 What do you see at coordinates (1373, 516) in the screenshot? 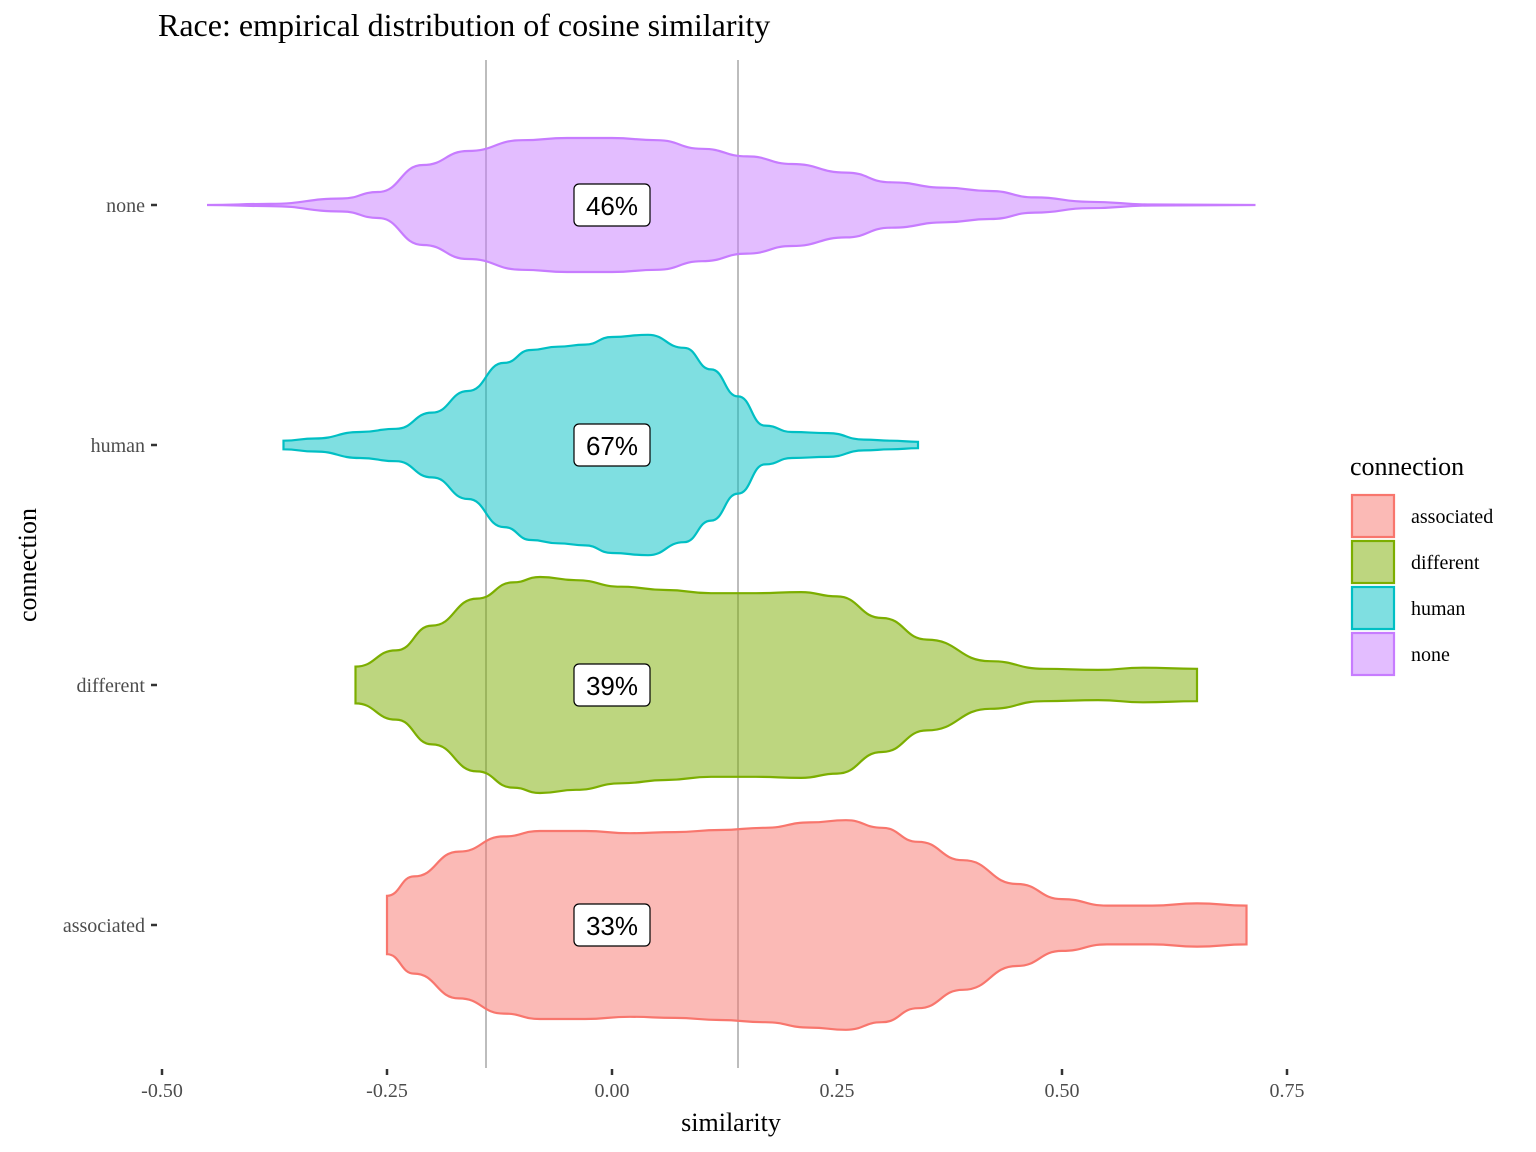
I see `legend-swatch-associated` at bounding box center [1373, 516].